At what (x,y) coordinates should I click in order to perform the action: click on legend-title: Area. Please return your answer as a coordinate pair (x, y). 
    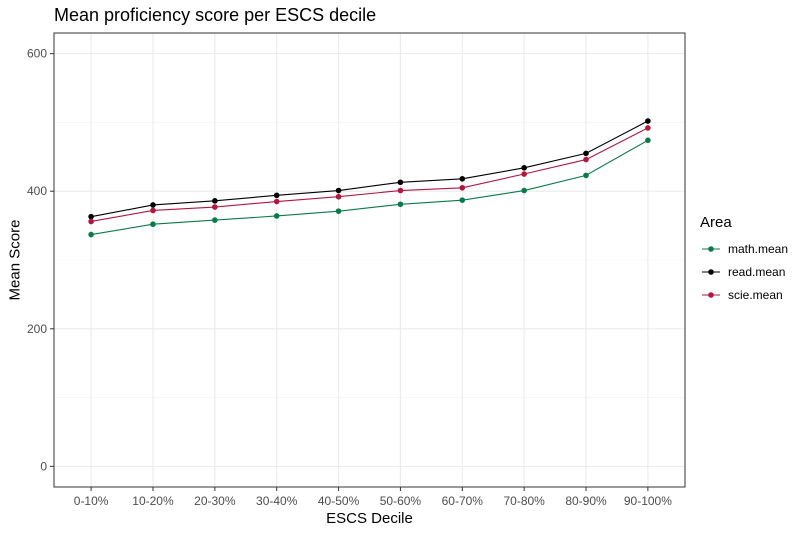
    Looking at the image, I should click on (716, 222).